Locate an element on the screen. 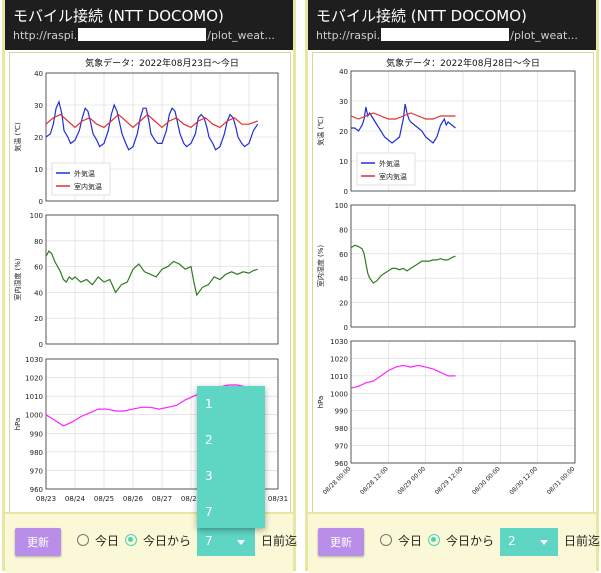 Image resolution: width=601 pixels, height=573 pixels. dropdown-option: 7 is located at coordinates (209, 512).